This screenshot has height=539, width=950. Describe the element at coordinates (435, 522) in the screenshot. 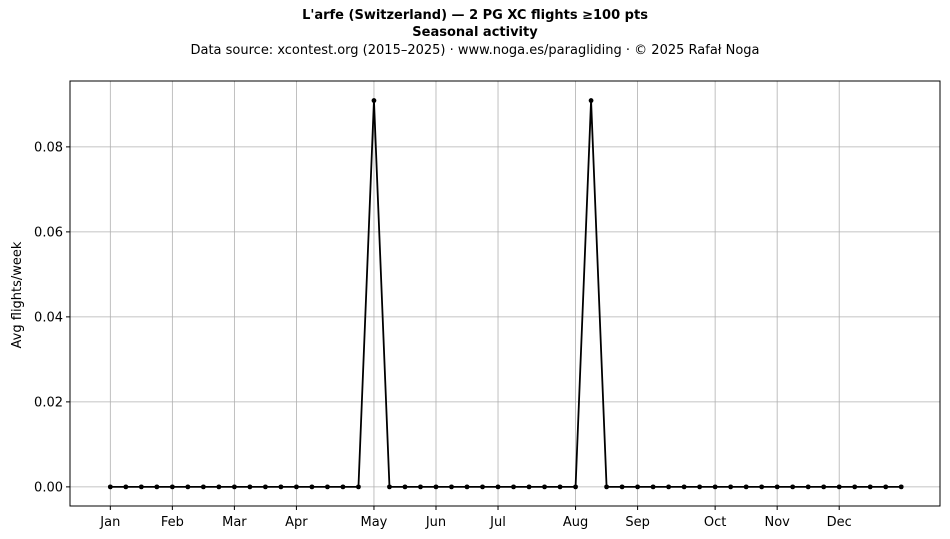

I see `x-tick-label: Jun` at that location.